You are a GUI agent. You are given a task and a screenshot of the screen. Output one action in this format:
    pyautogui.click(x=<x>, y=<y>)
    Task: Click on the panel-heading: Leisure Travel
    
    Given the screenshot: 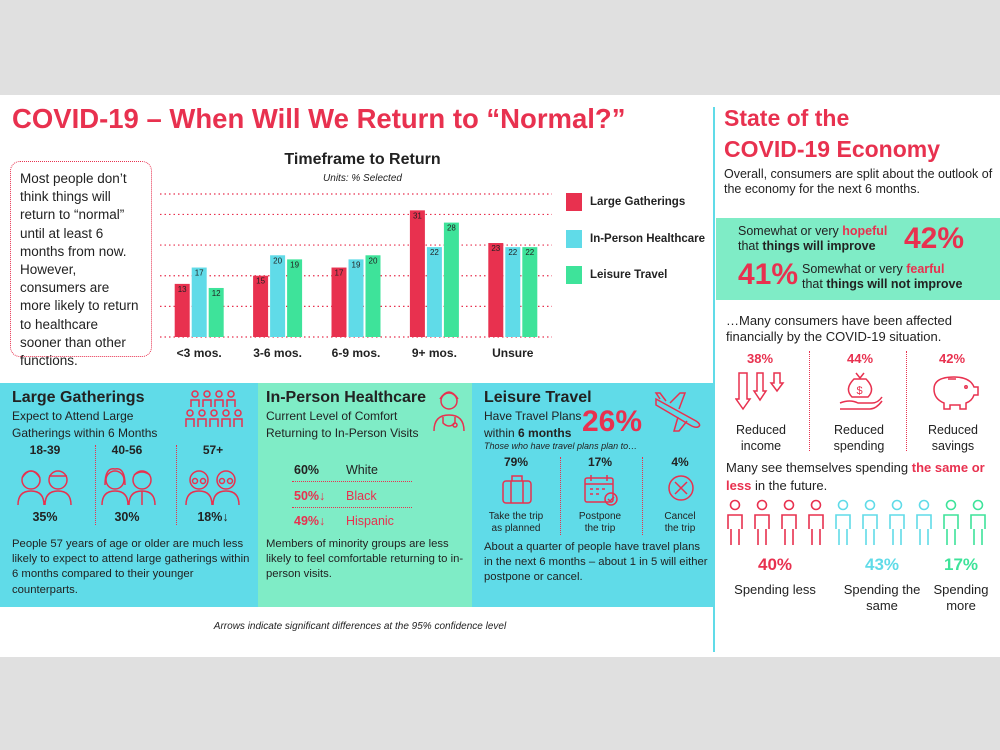 What is the action you would take?
    pyautogui.click(x=538, y=397)
    